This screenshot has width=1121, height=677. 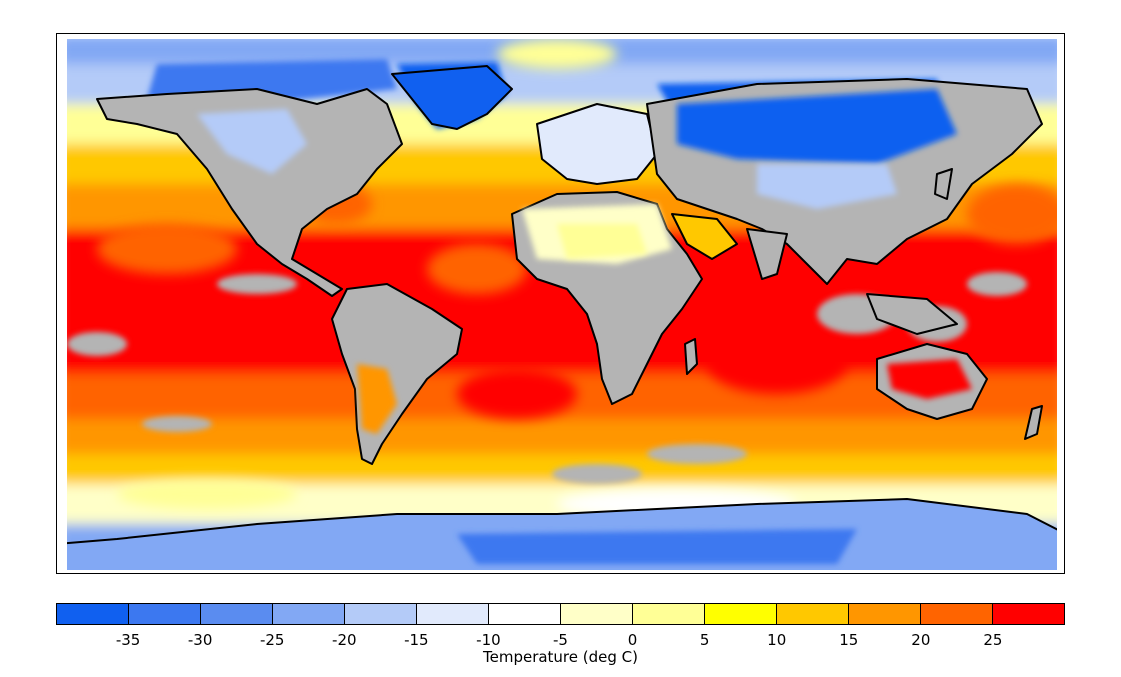 What do you see at coordinates (344, 640) in the screenshot?
I see `colorbar-tick-label: -20` at bounding box center [344, 640].